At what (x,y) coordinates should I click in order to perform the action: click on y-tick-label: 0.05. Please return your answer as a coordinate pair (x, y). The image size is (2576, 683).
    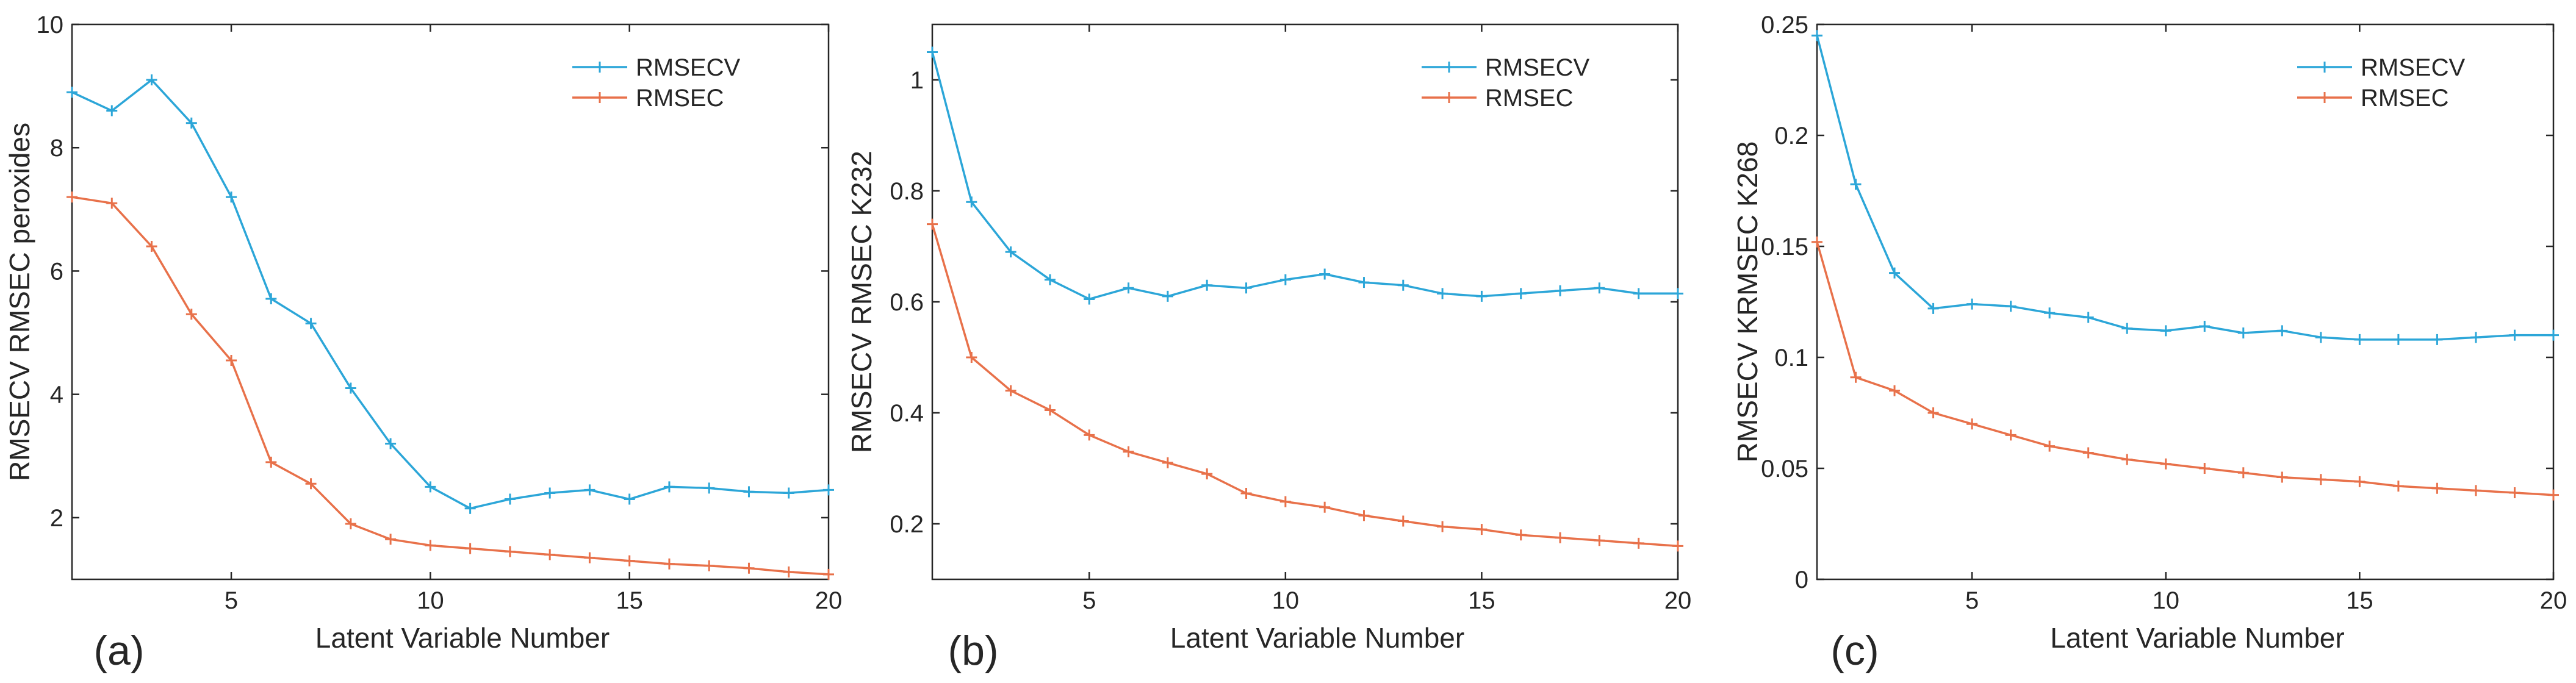
    Looking at the image, I should click on (1784, 469).